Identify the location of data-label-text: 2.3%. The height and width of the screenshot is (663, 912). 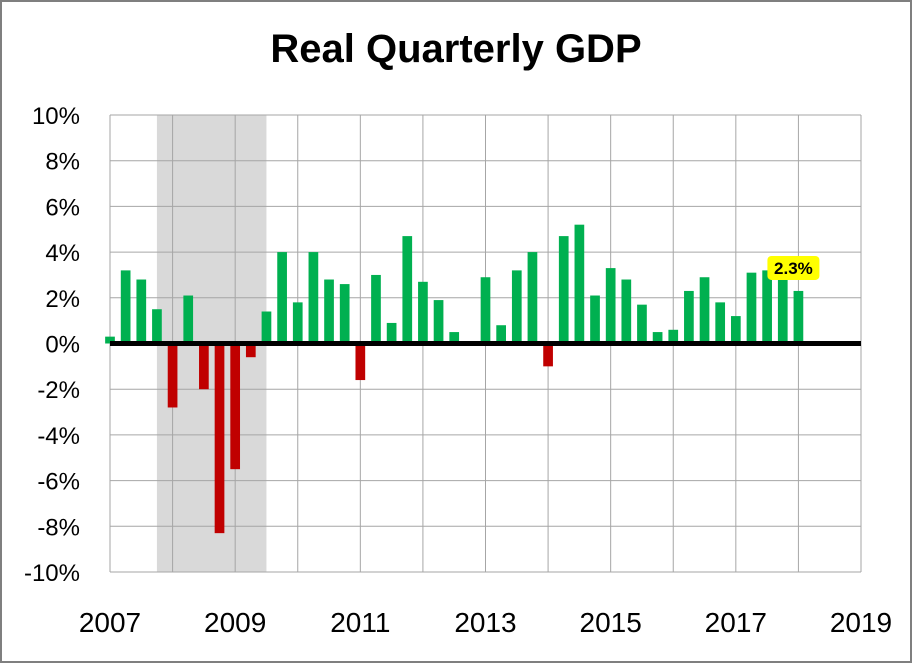
(793, 268).